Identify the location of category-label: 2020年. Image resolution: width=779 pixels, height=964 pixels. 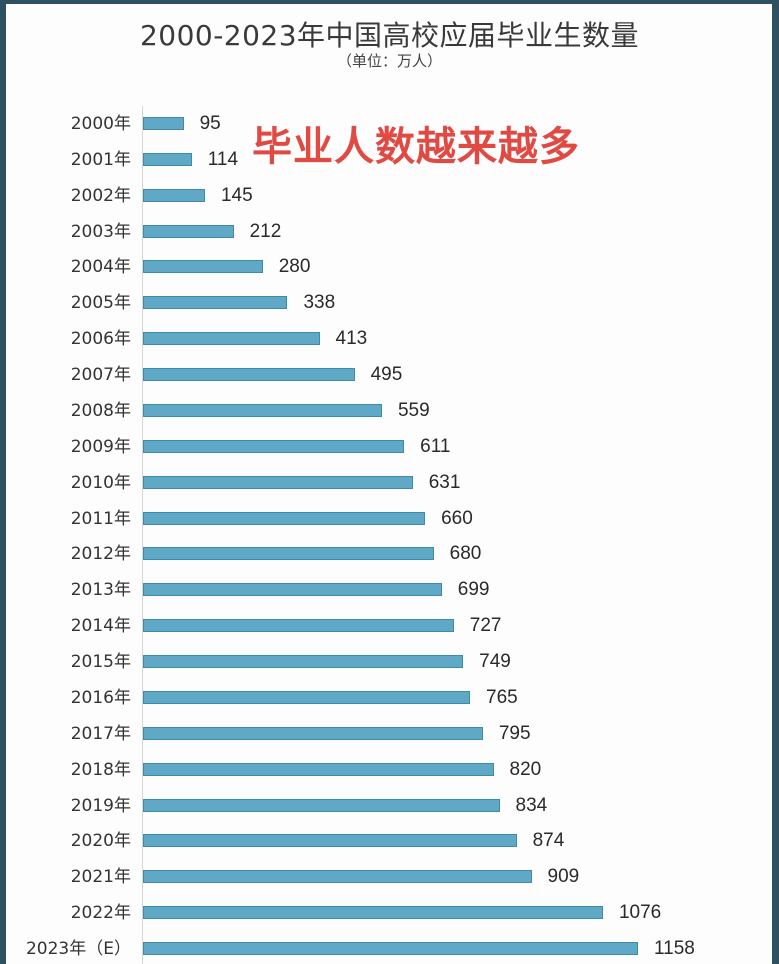
(100, 841).